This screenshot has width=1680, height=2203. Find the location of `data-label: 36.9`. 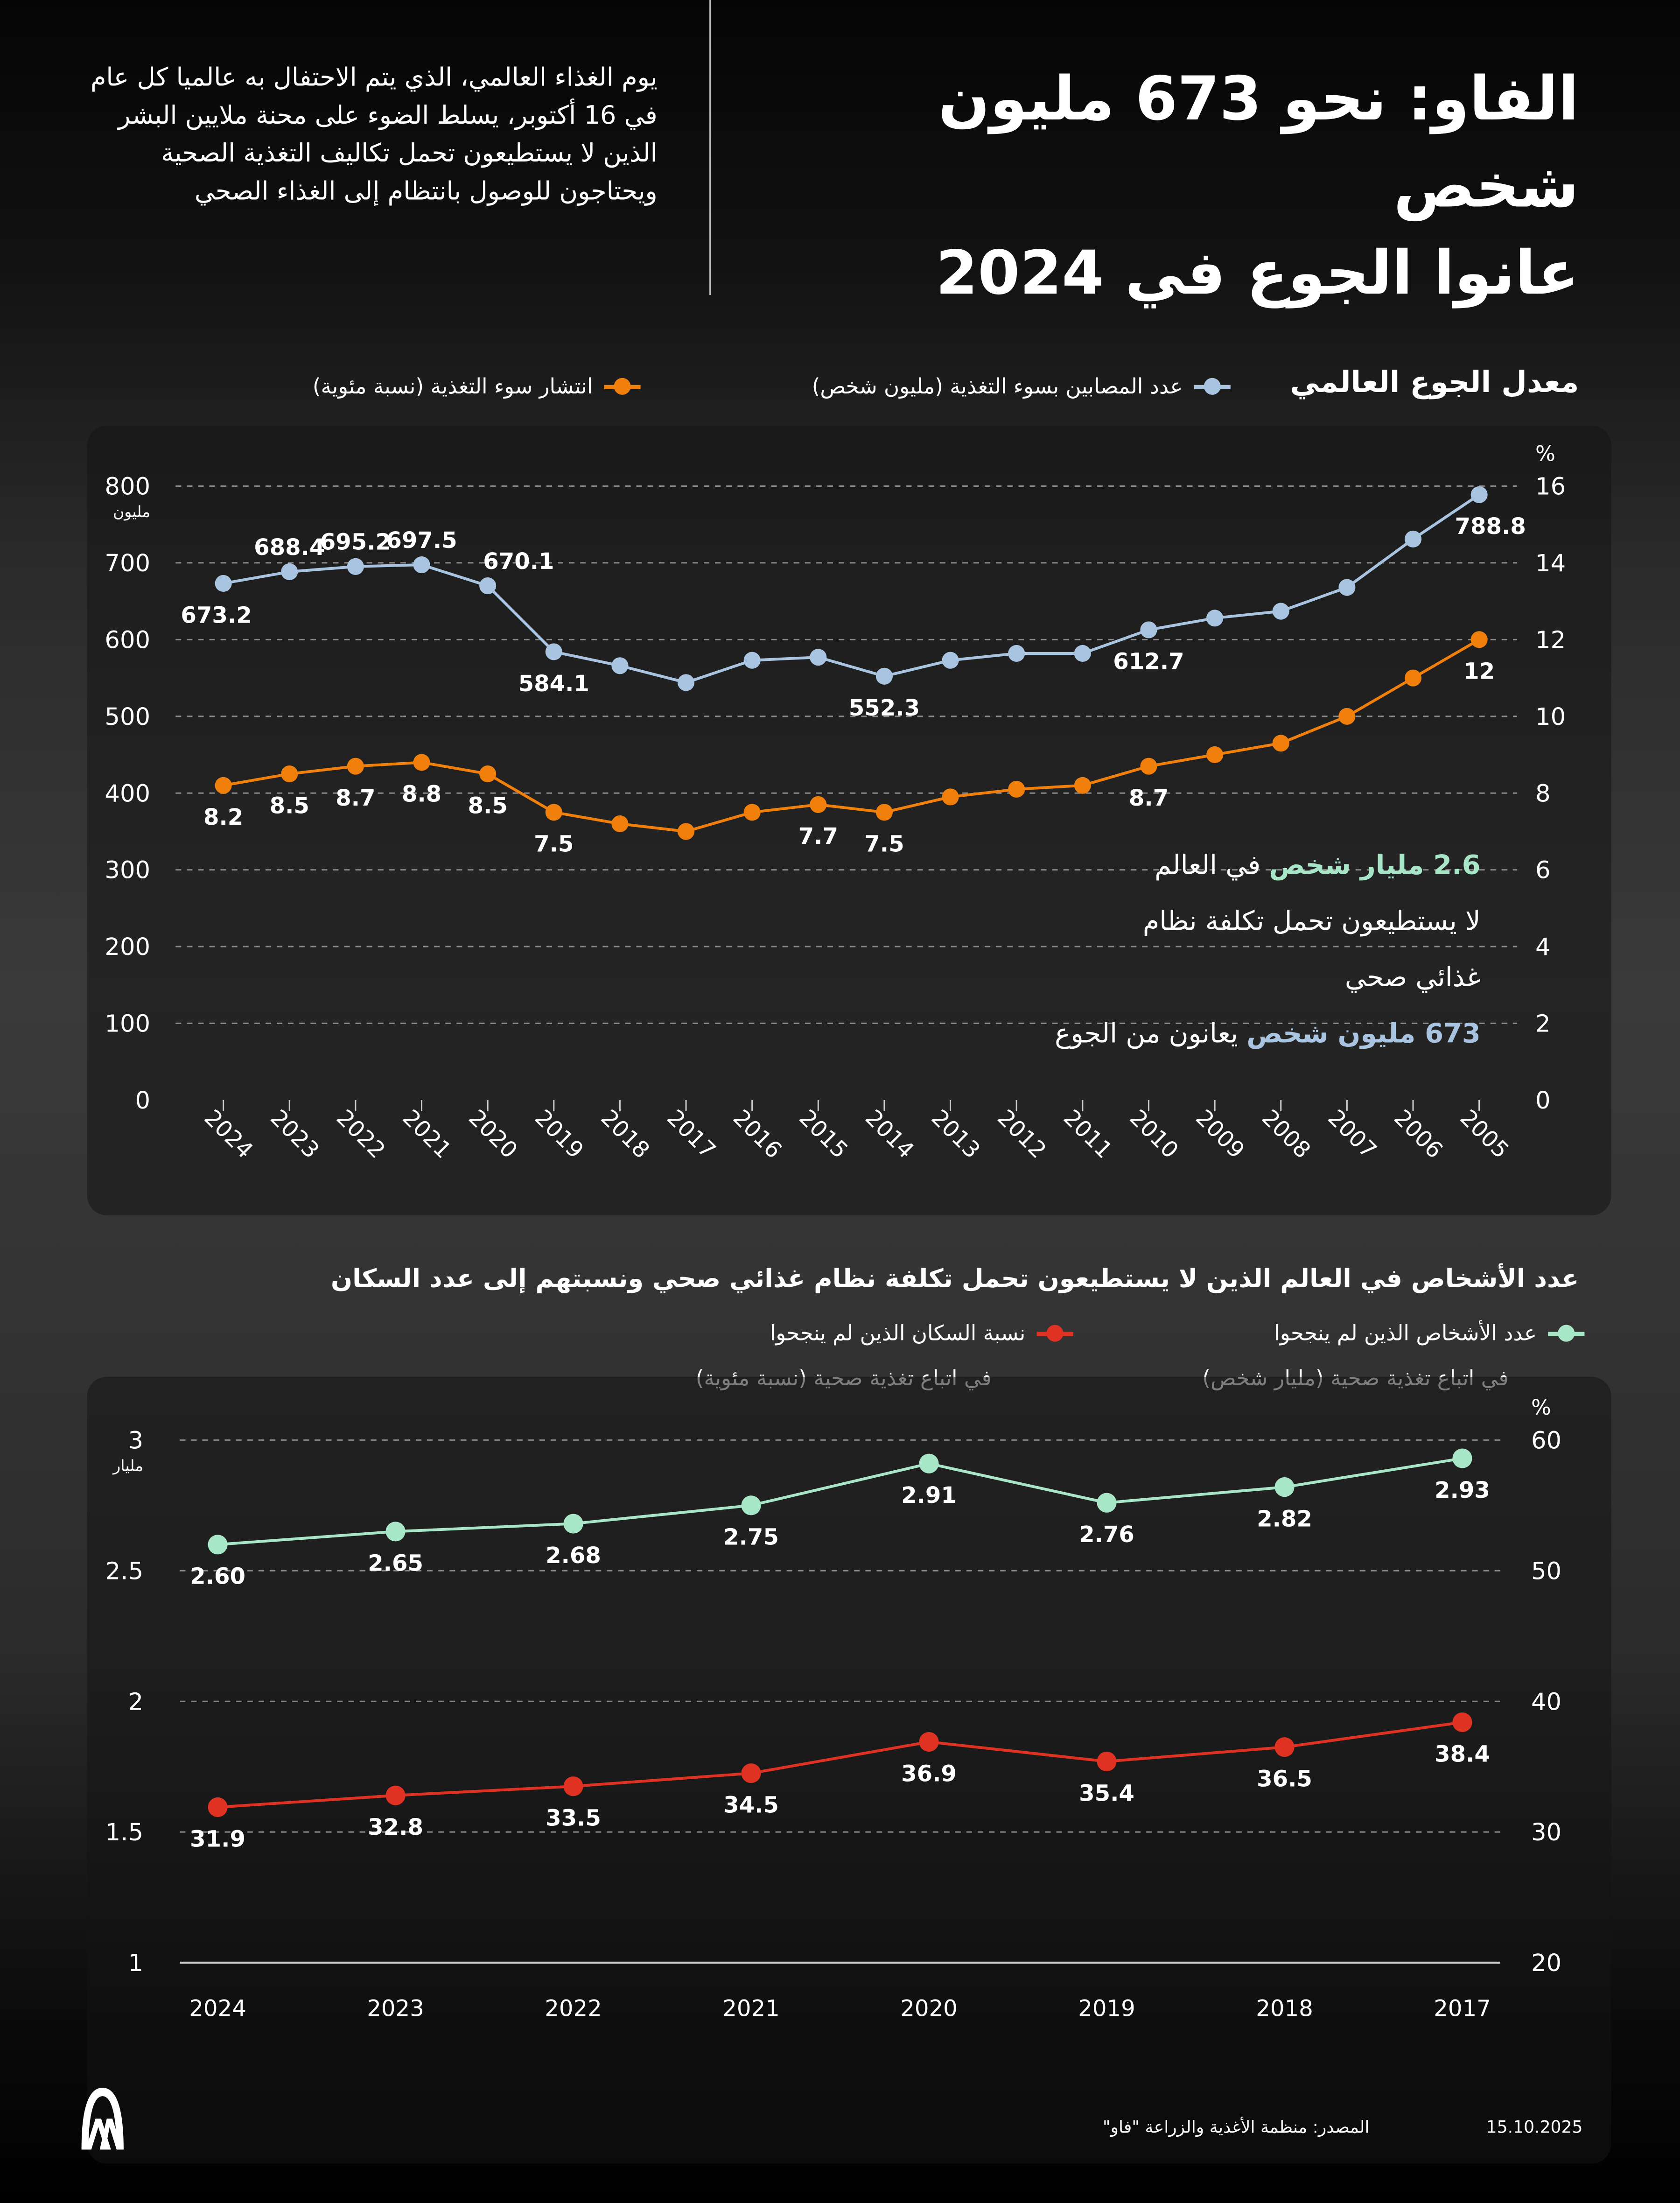

data-label: 36.9 is located at coordinates (929, 1774).